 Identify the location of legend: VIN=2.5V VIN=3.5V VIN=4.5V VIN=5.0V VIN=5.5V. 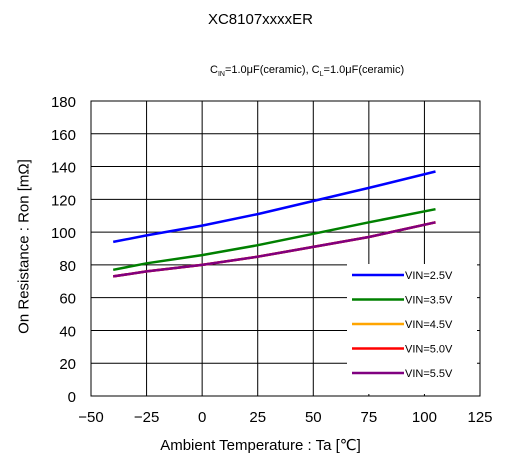
(412, 329).